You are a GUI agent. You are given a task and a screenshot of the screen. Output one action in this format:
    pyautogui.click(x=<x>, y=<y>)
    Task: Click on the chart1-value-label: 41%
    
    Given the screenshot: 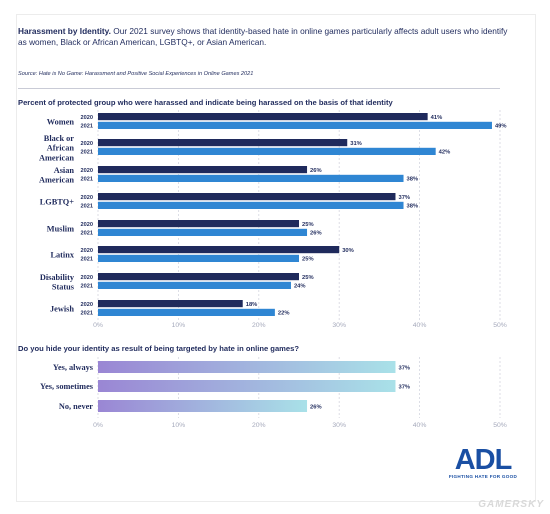 What is the action you would take?
    pyautogui.click(x=437, y=118)
    